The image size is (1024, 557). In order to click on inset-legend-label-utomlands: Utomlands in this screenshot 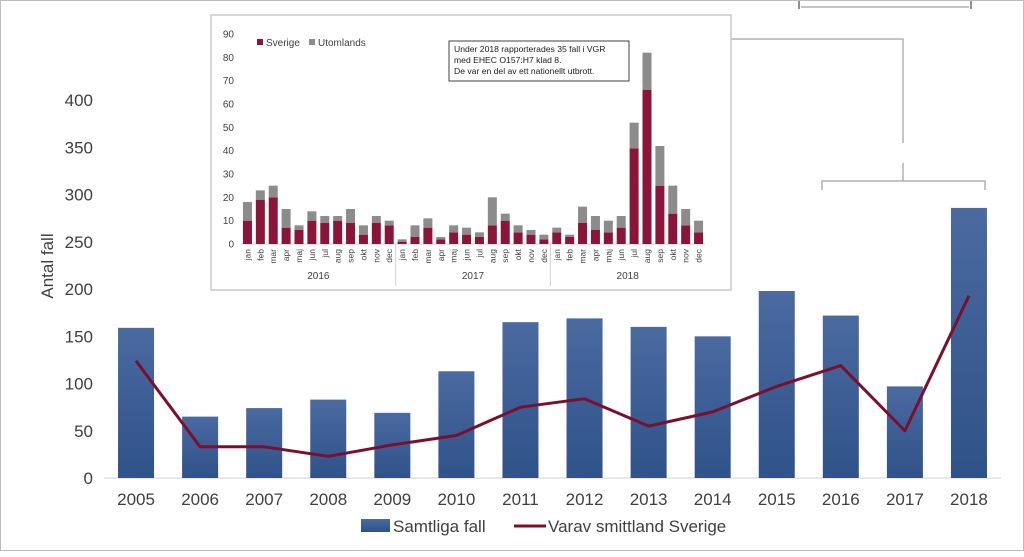, I will do `click(342, 43)`.